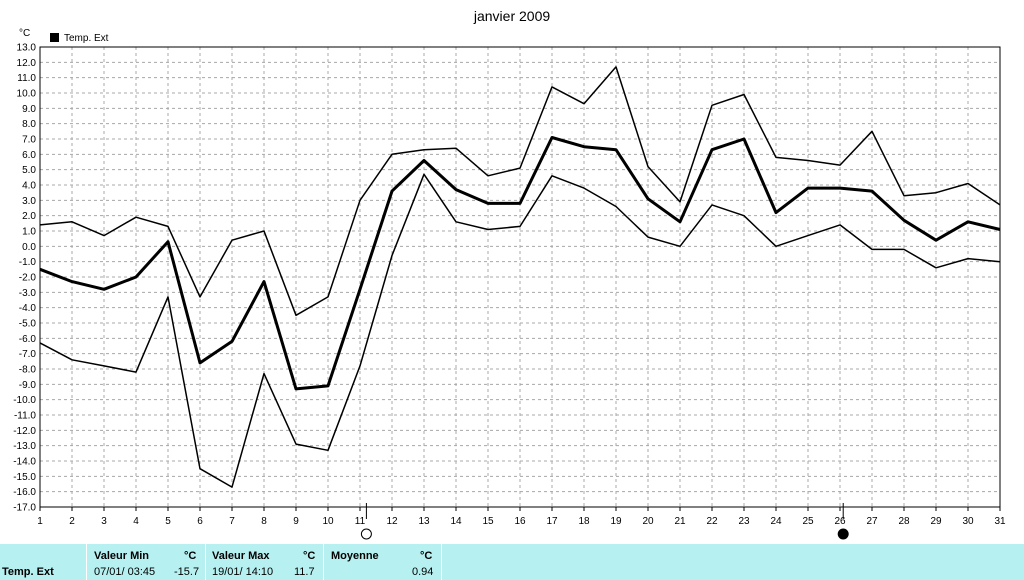 The height and width of the screenshot is (580, 1024). What do you see at coordinates (28, 278) in the screenshot?
I see `y-tick-label: -2.0` at bounding box center [28, 278].